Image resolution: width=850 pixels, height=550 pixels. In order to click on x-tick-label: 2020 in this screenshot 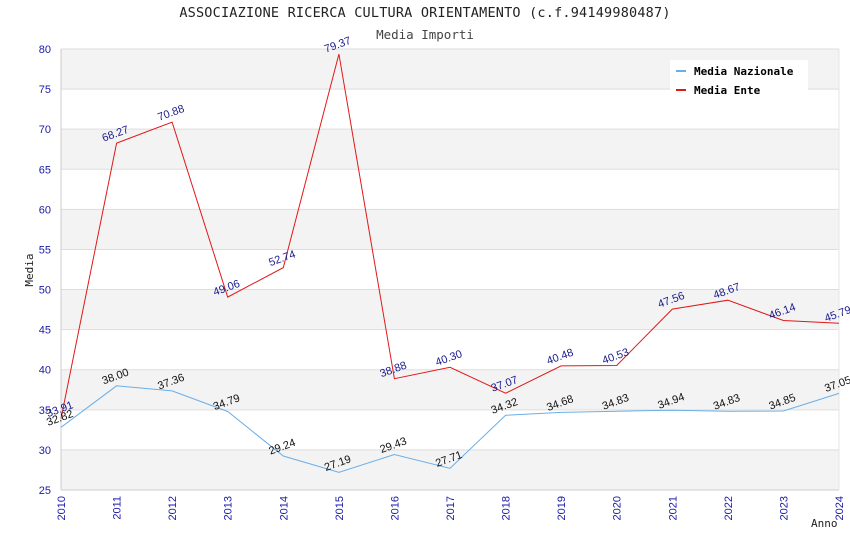, I will do `click(618, 508)`.